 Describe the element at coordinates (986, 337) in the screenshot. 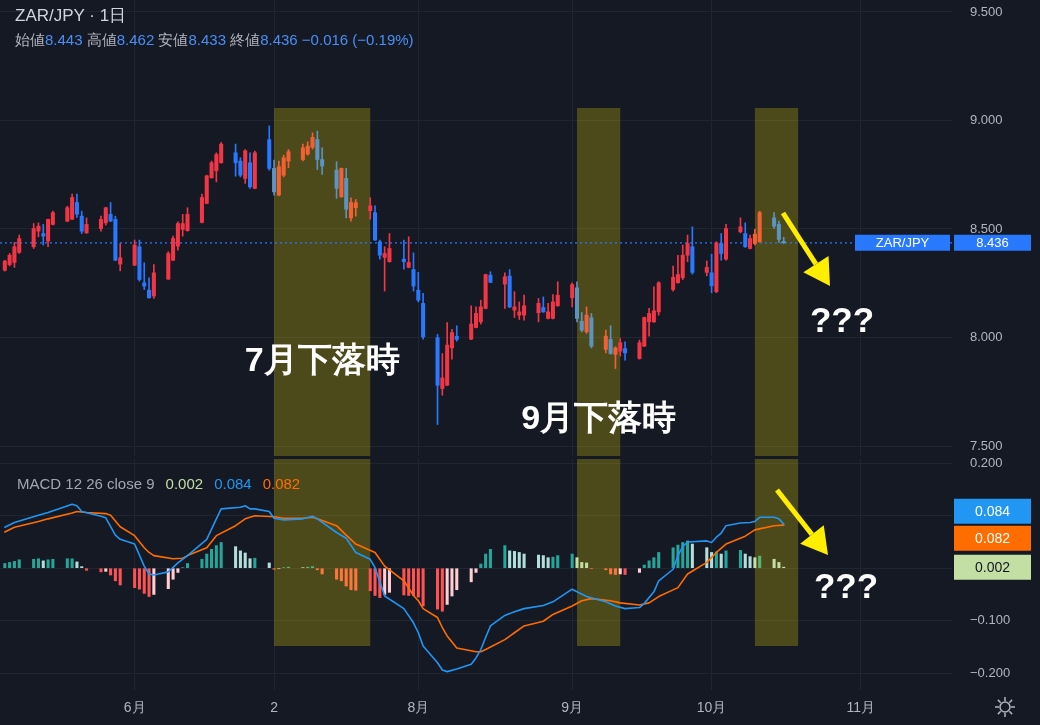

I see `y-tick-label: 8.000` at that location.